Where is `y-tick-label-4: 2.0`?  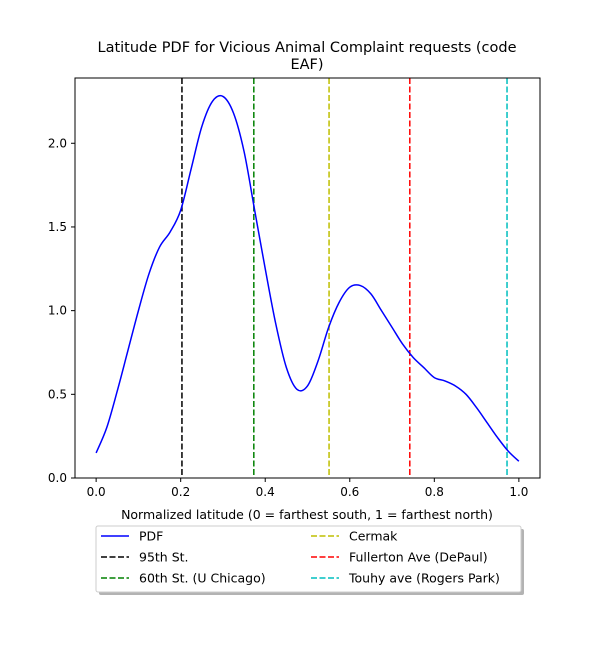
y-tick-label-4: 2.0 is located at coordinates (57, 143).